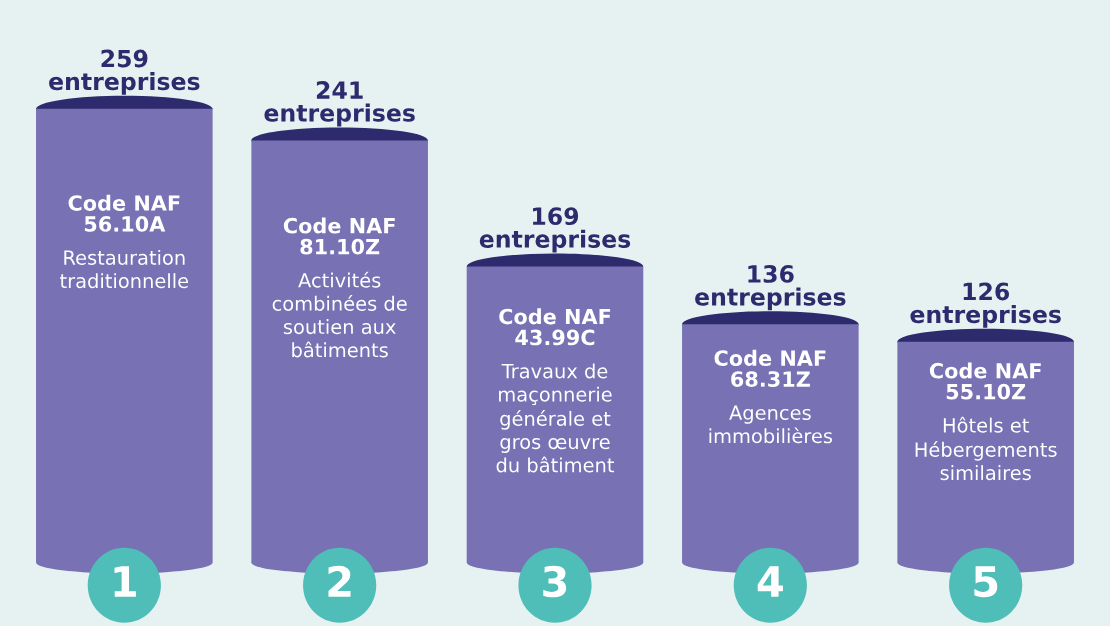 The image size is (1110, 626). Describe the element at coordinates (125, 581) in the screenshot. I see `text: 1` at that location.